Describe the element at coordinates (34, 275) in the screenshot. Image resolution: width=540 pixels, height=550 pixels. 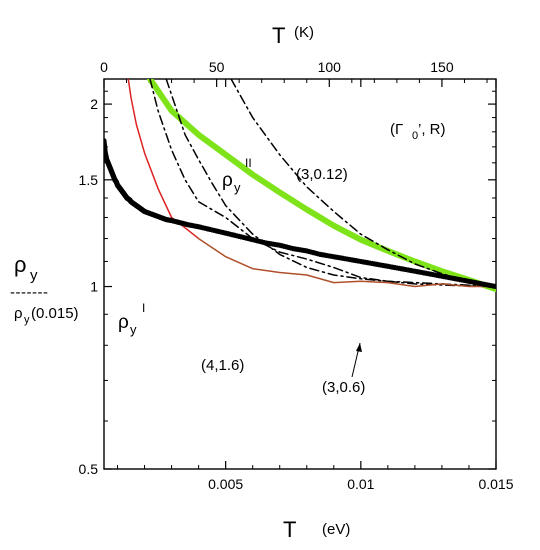
I see `y-label-sub: y` at that location.